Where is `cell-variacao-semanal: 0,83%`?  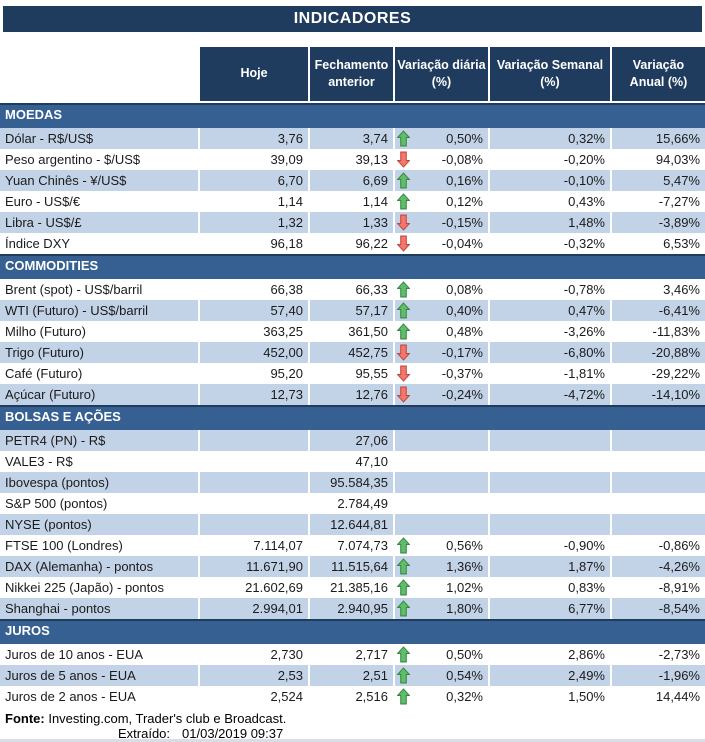
cell-variacao-semanal: 0,83% is located at coordinates (551, 587).